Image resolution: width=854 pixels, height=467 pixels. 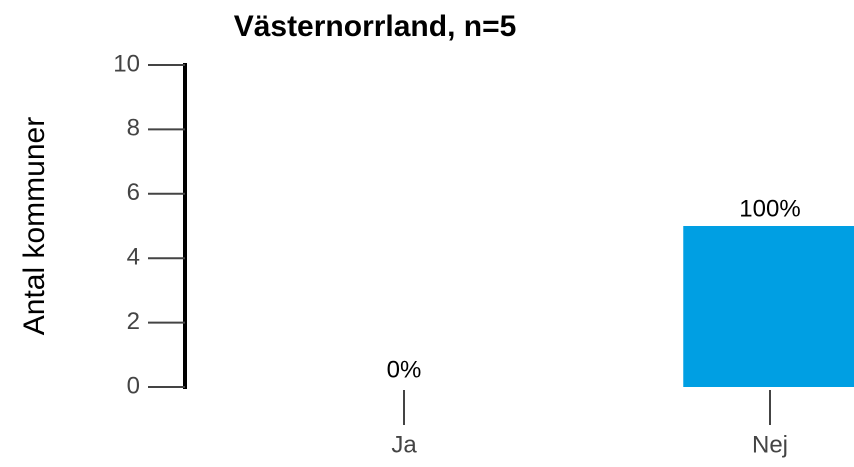 I want to click on value-label: 0%, so click(x=404, y=369).